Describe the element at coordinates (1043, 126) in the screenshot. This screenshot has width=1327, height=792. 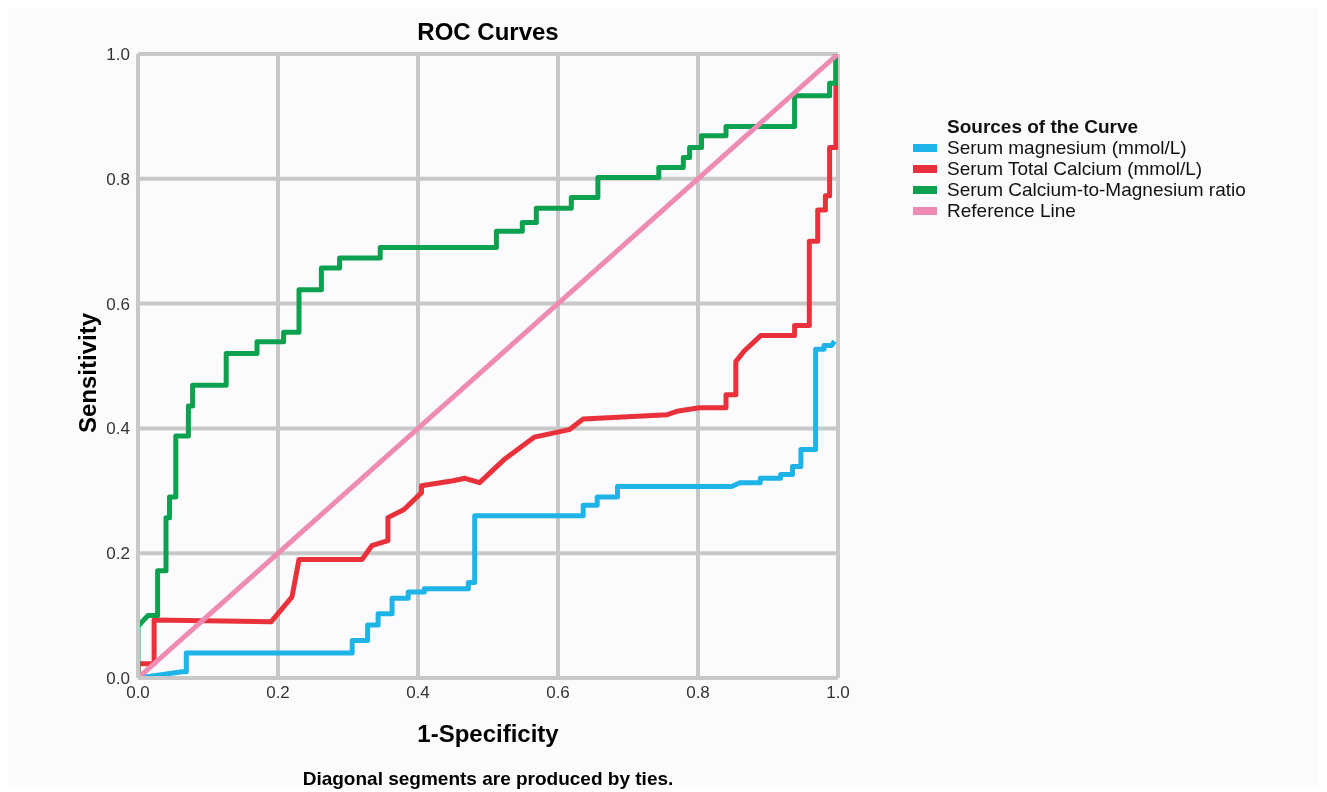
I see `legend-title: Sources of the Curve` at that location.